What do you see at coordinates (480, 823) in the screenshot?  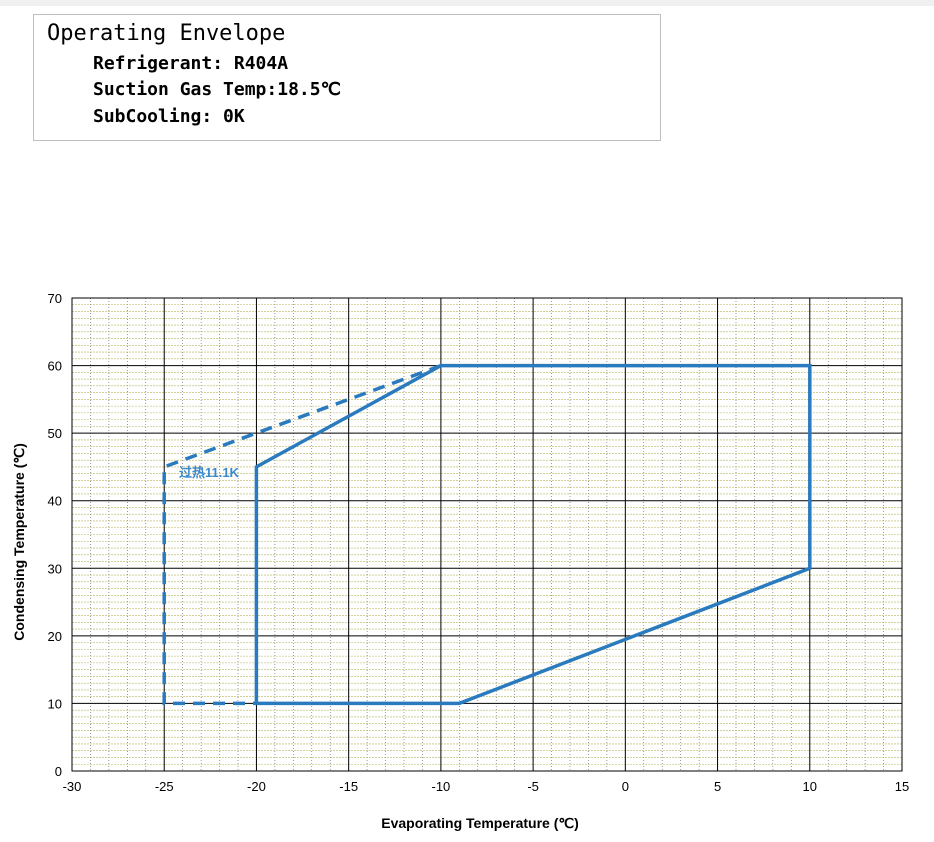 I see `x-axis-title: Evaporating Temperature (℃)` at bounding box center [480, 823].